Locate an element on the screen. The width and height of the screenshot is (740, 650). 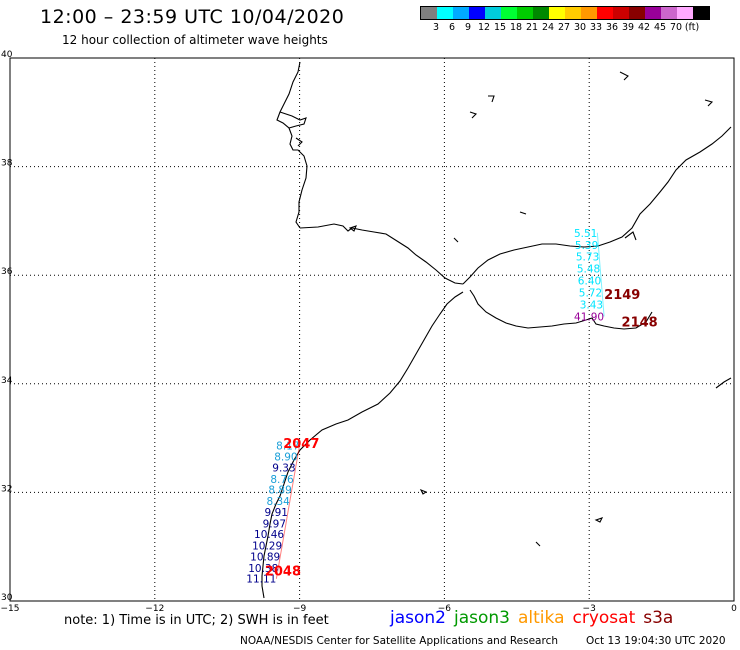
track-time-label: 2148 is located at coordinates (640, 322).